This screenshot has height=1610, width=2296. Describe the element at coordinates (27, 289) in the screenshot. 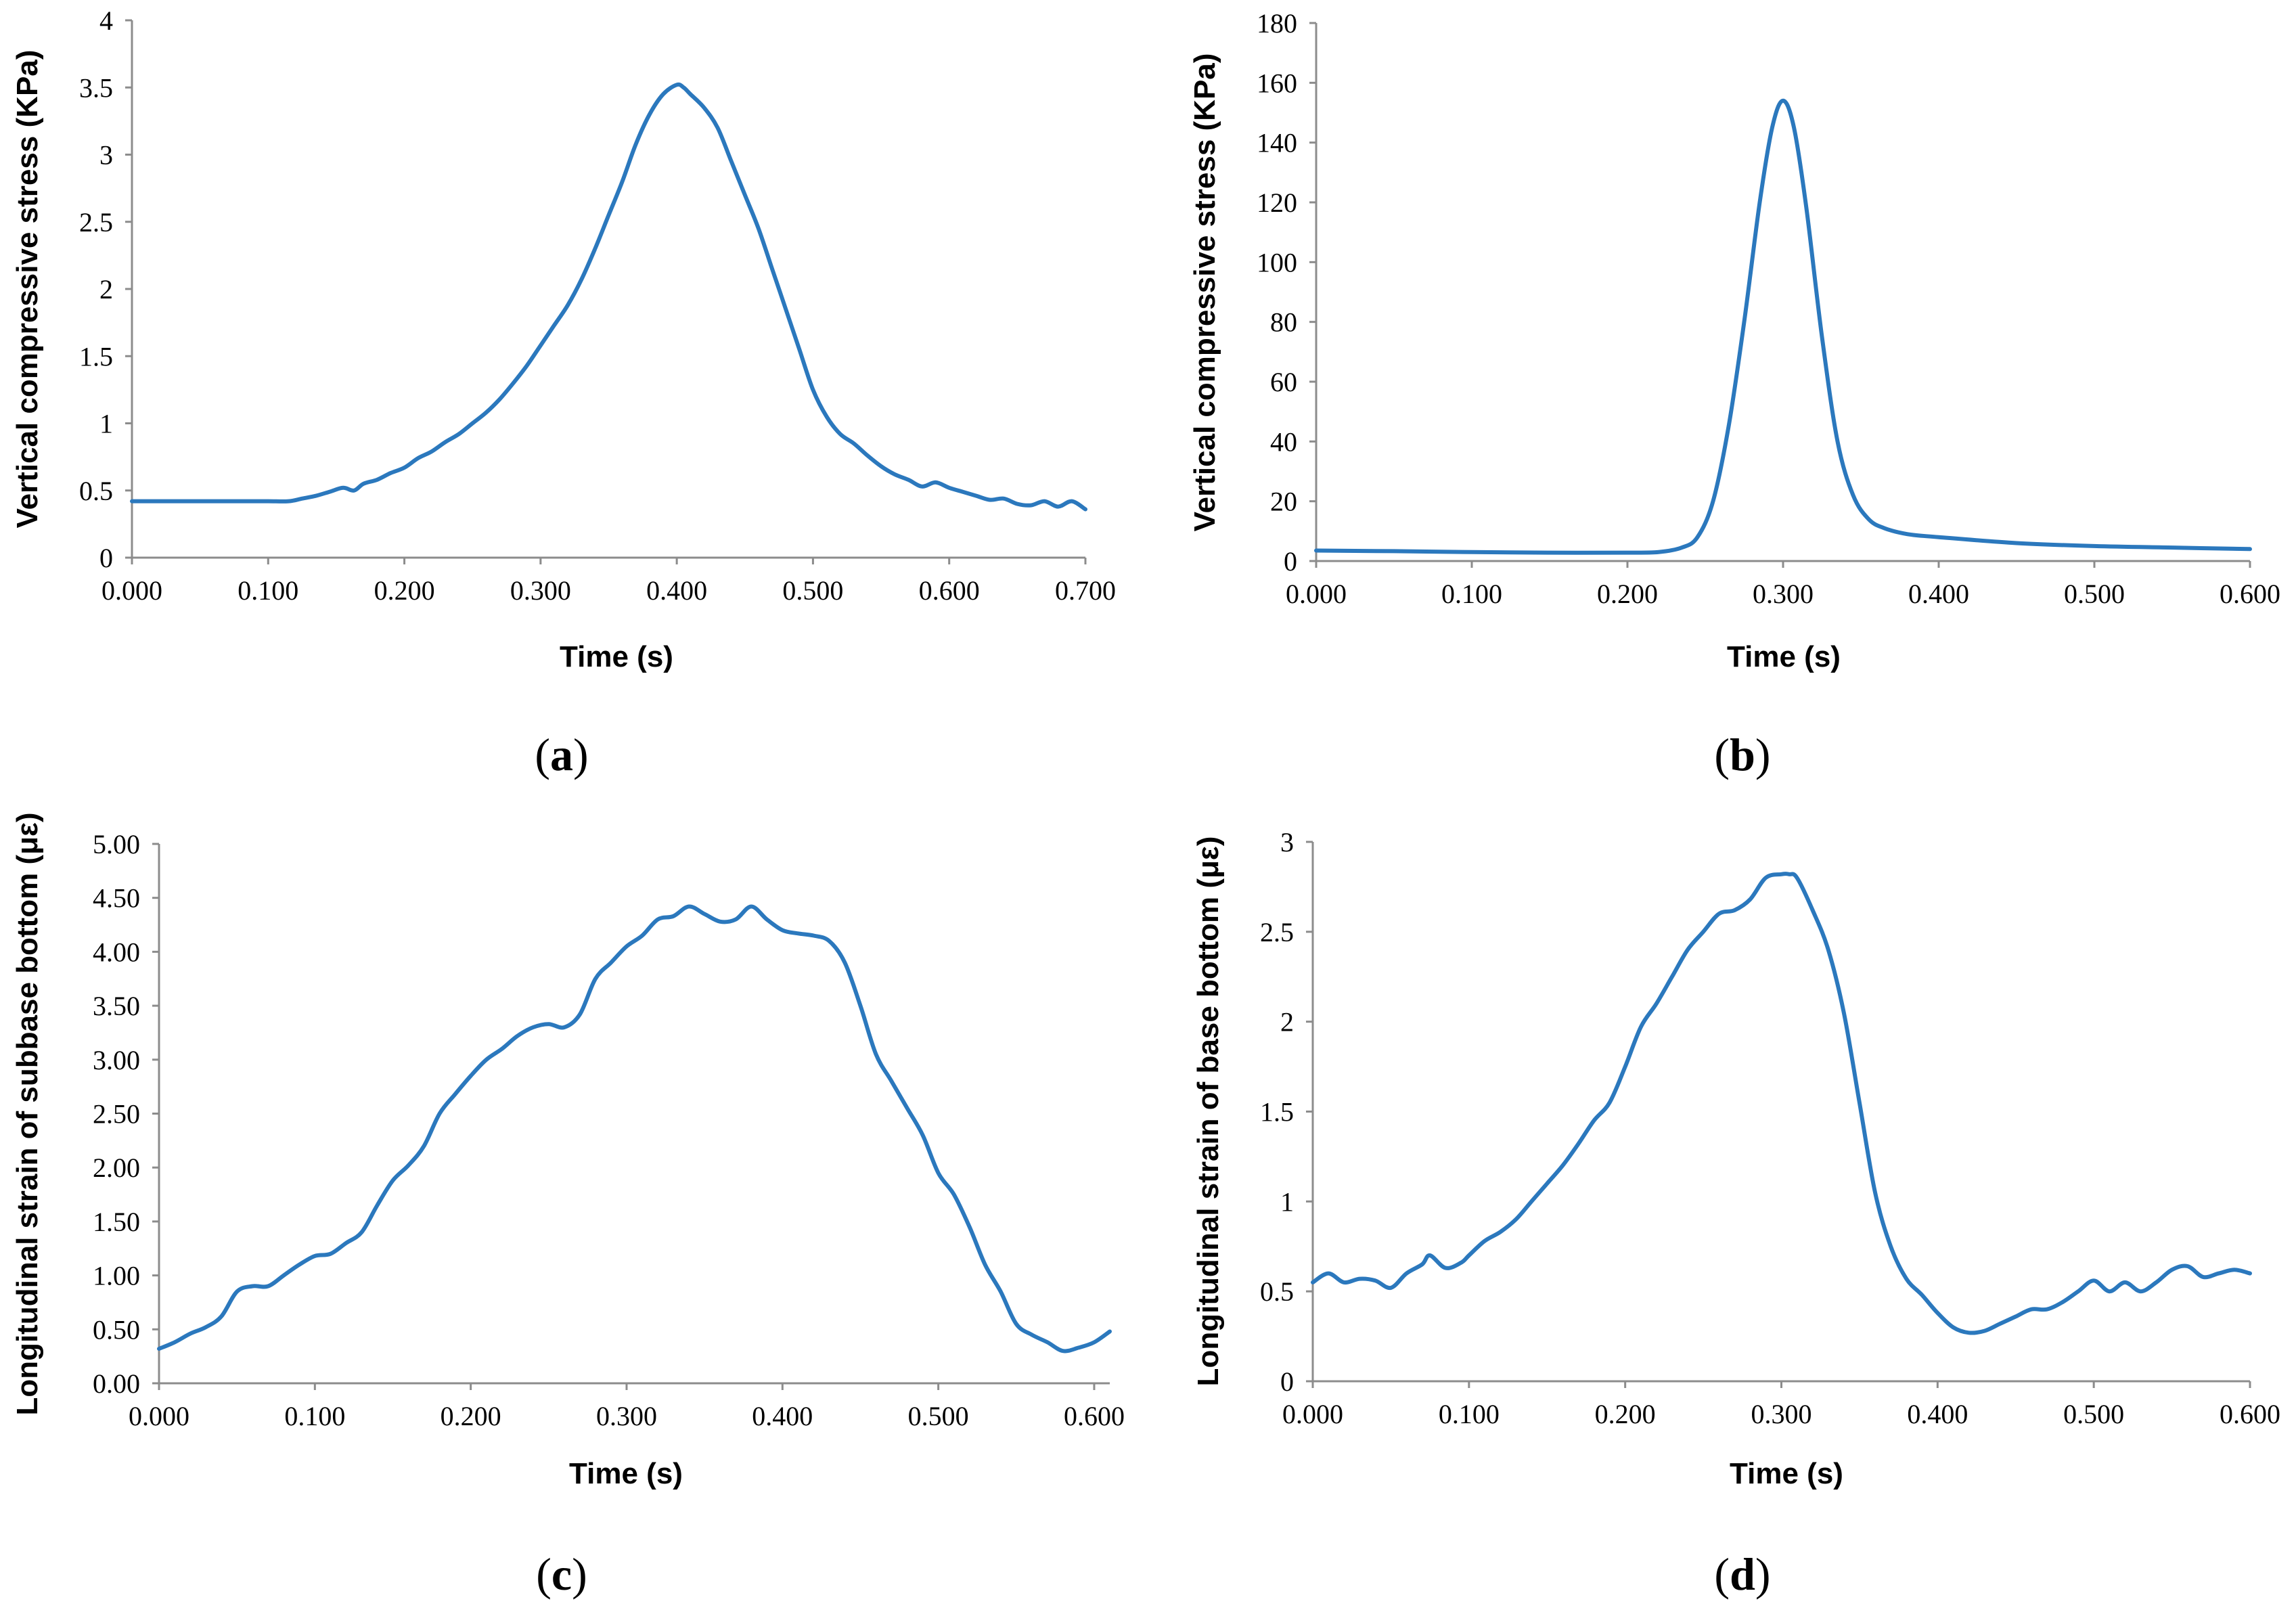

I see `y-axis-title-a: Vertical compressive stress (KPa)` at that location.